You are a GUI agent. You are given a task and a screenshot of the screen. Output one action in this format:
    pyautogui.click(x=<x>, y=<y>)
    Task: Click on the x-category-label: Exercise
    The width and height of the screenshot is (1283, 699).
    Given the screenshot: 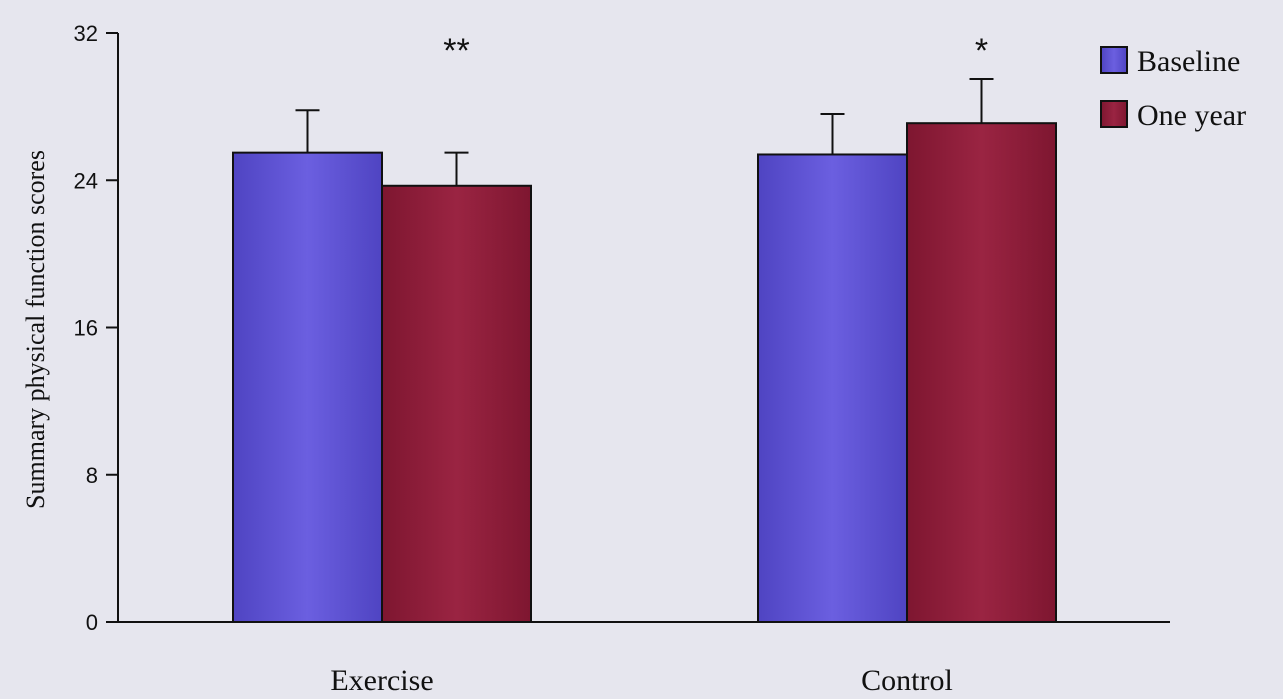 What is the action you would take?
    pyautogui.click(x=381, y=680)
    